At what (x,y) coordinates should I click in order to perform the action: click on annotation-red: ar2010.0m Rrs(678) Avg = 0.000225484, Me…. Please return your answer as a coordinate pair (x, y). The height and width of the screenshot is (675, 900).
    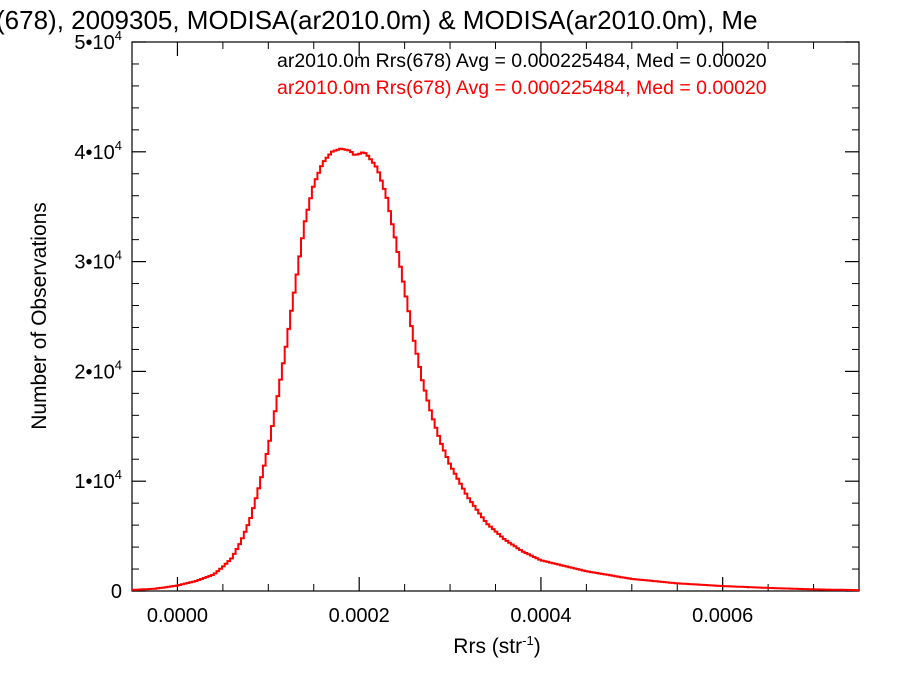
    Looking at the image, I should click on (522, 88).